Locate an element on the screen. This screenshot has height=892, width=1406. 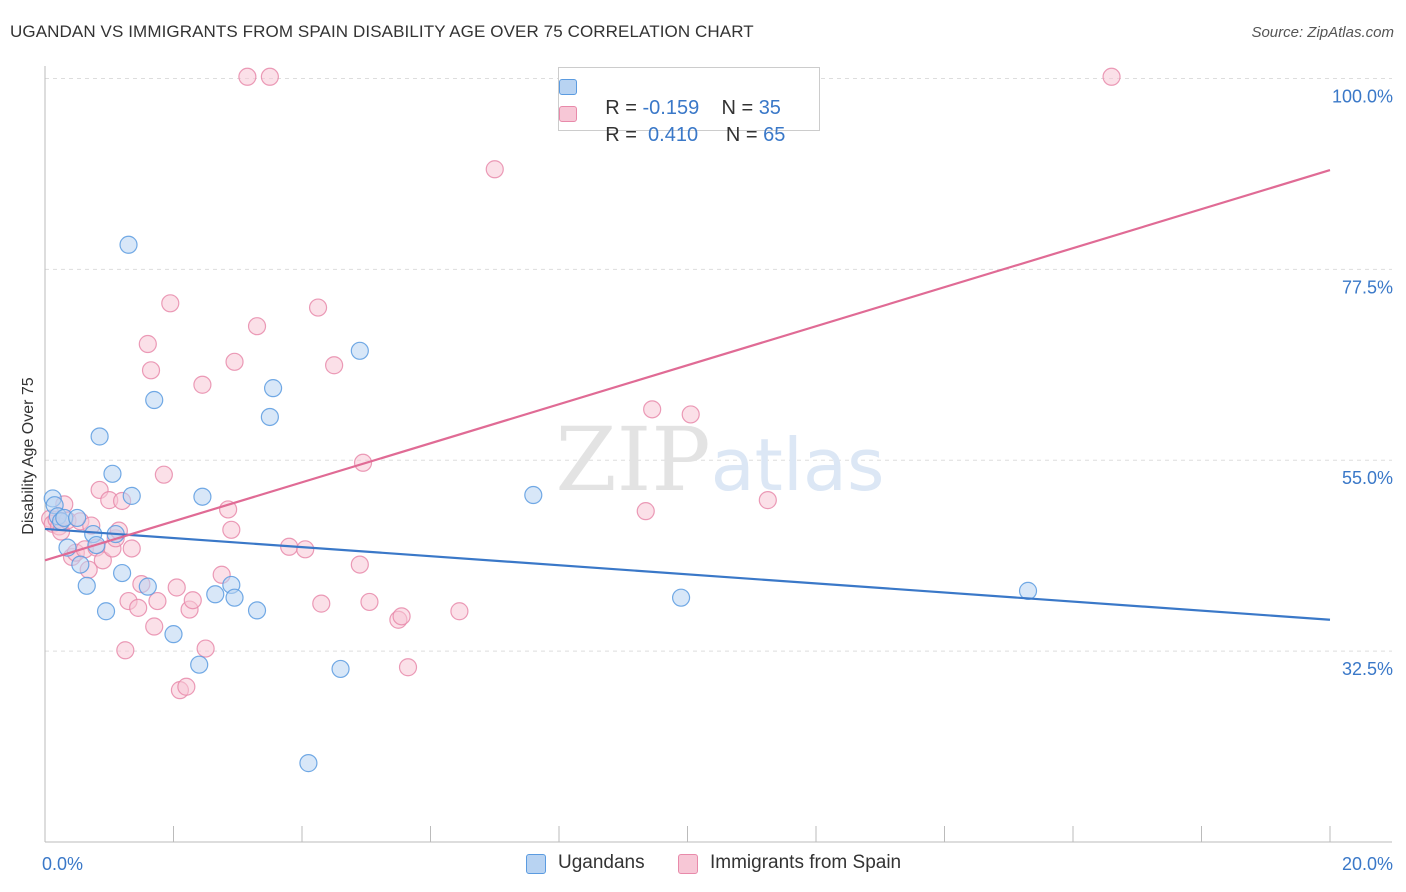
watermark: ZIPatlas is located at coordinates (719, 459).